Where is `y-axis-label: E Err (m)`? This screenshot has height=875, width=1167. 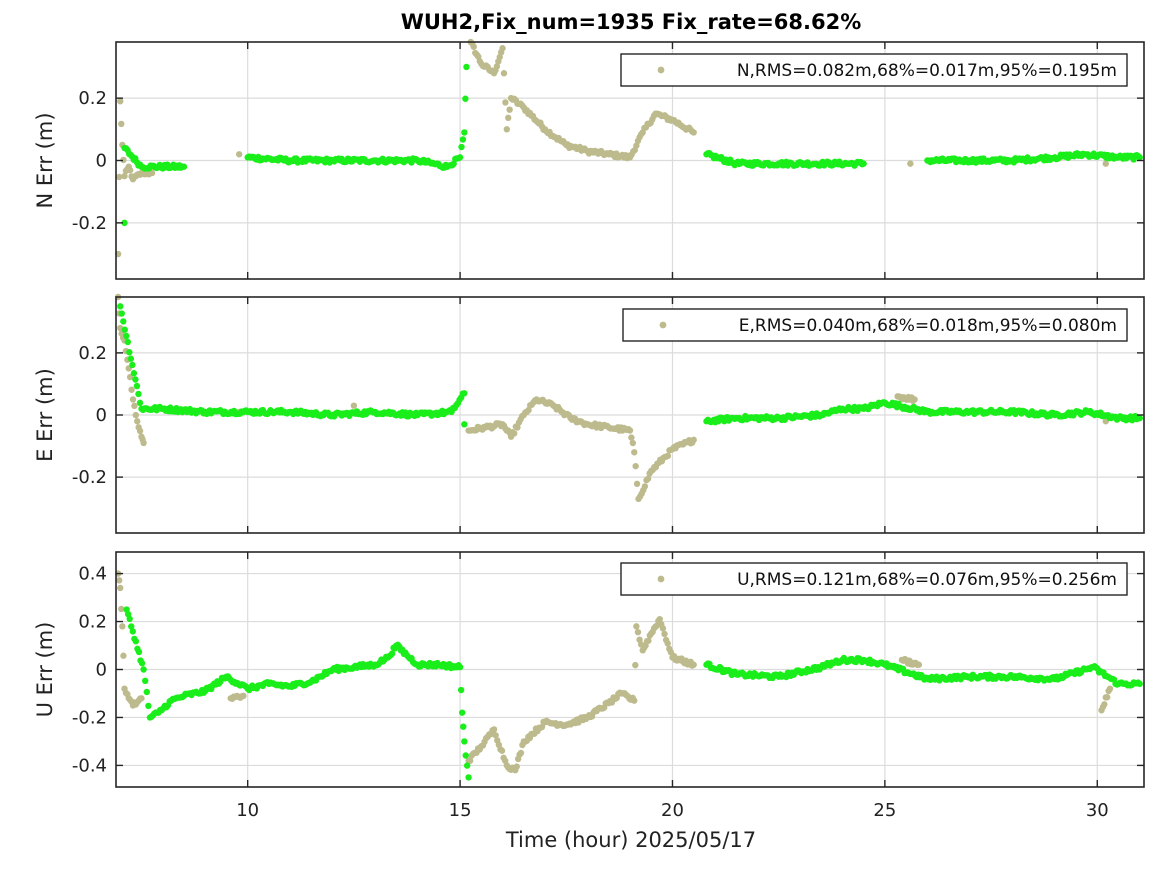
y-axis-label: E Err (m) is located at coordinates (45, 415).